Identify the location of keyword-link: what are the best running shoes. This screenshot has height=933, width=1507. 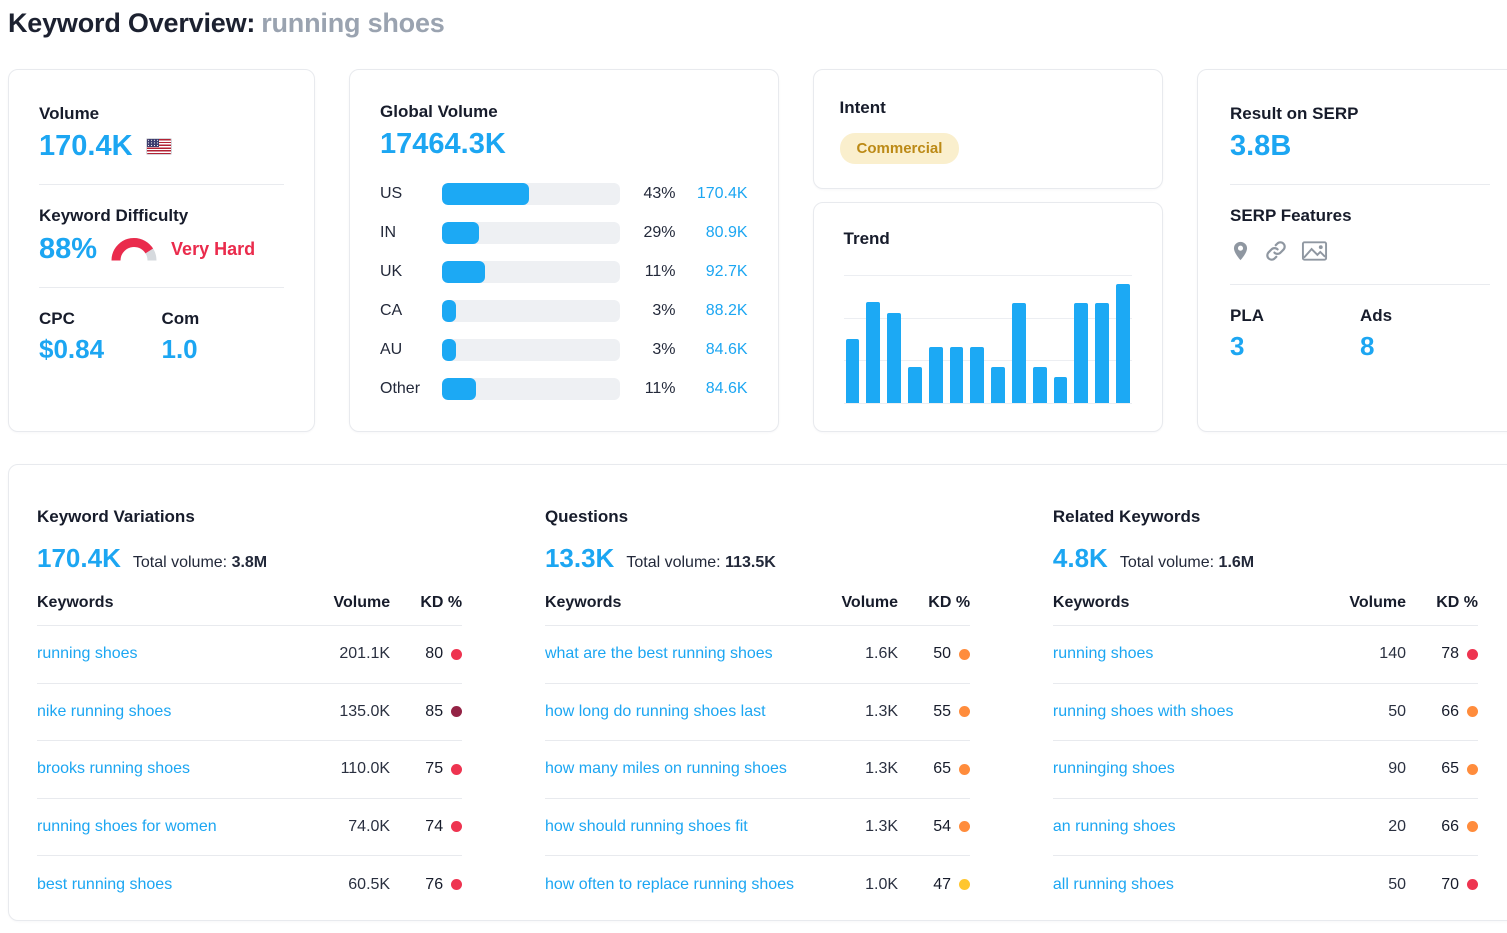
(658, 654).